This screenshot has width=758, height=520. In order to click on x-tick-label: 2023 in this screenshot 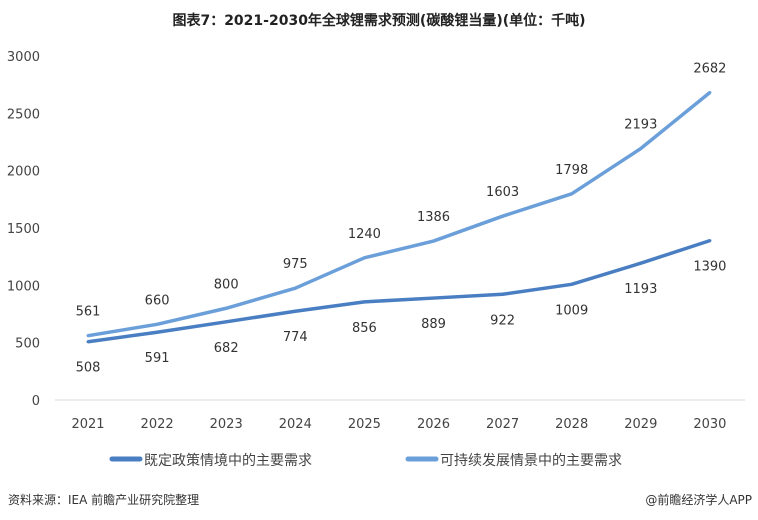, I will do `click(226, 424)`.